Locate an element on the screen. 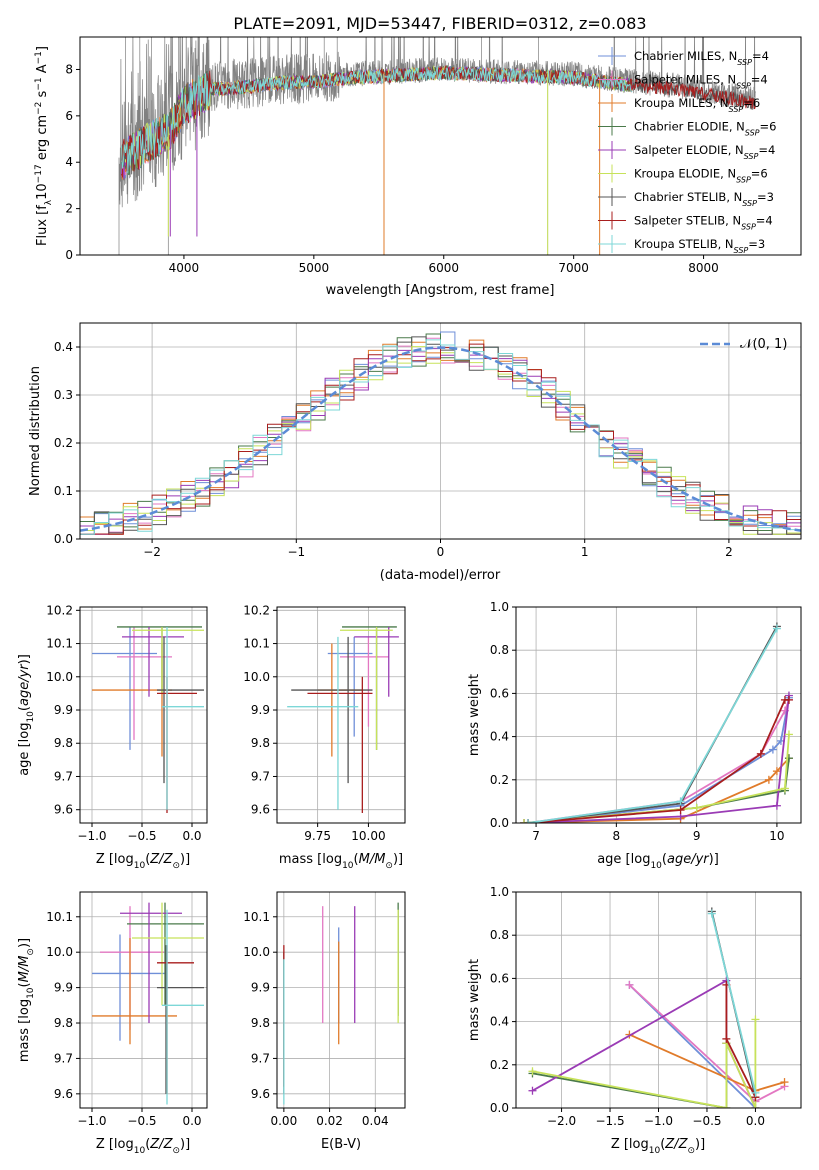 The width and height of the screenshot is (819, 1170). errorbar-point-kroupa_stelib is located at coordinates (323, 723).